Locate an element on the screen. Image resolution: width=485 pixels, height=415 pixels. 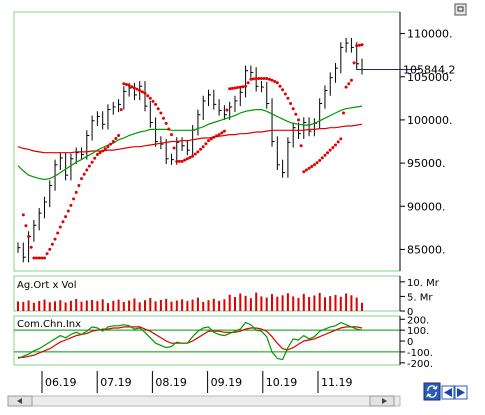
volume-tick-label: 10. Mr is located at coordinates (423, 283).